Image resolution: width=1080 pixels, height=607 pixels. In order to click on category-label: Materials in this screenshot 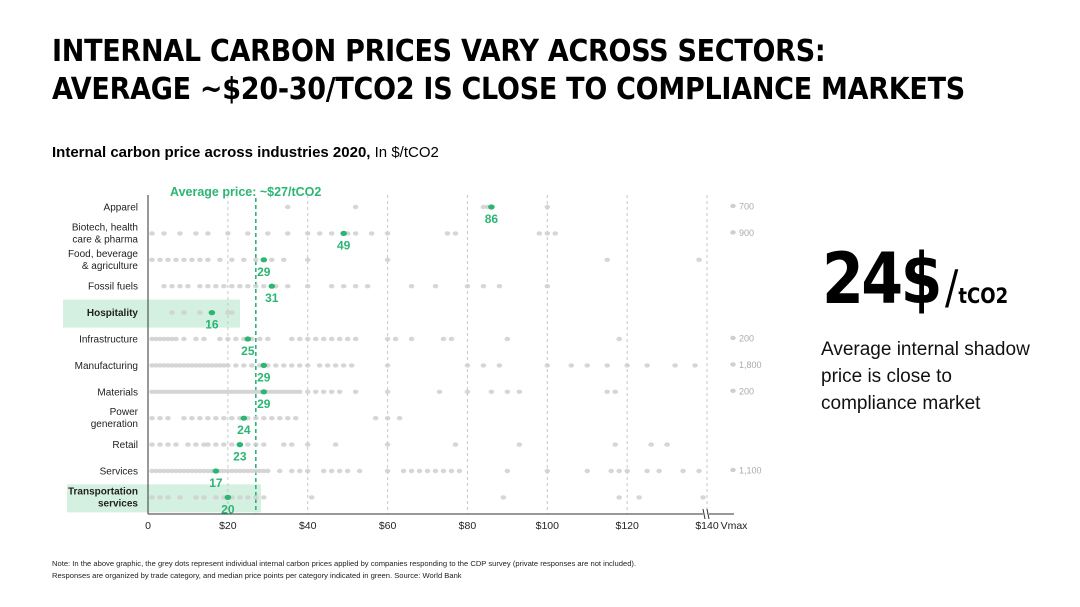, I will do `click(117, 392)`.